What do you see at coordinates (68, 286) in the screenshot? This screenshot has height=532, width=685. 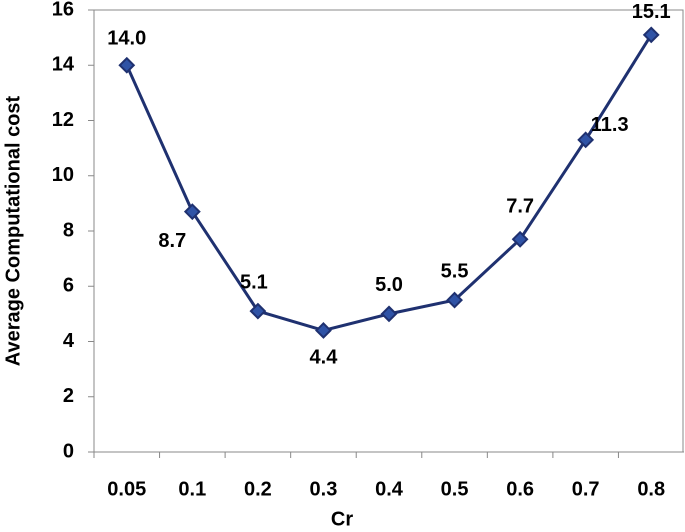 I see `y-tick-label: 6` at bounding box center [68, 286].